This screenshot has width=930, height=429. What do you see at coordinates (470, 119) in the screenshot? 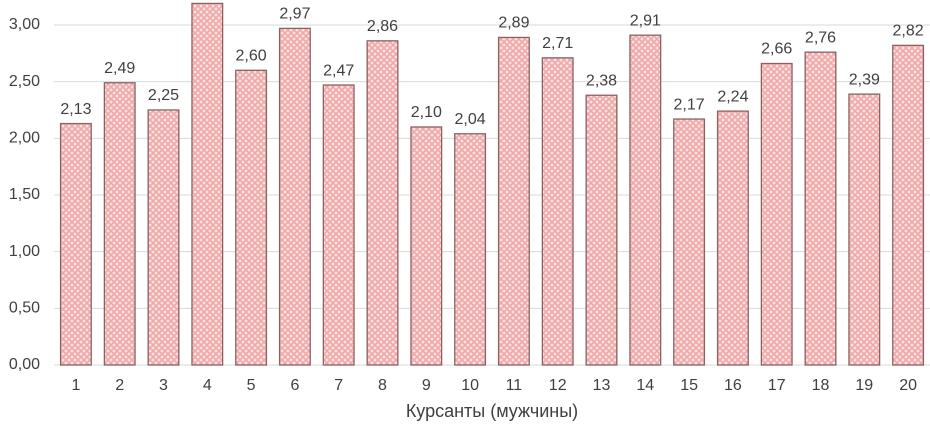
I see `value-label: 2,04` at bounding box center [470, 119].